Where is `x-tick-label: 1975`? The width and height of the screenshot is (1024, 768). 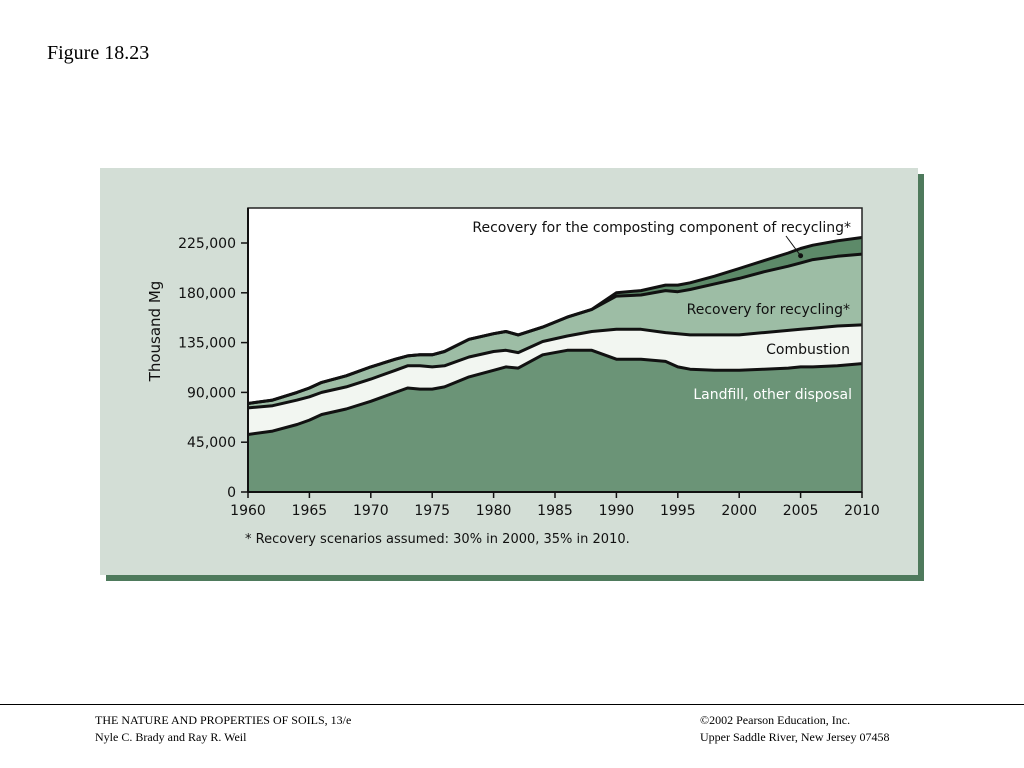
x-tick-label: 1975 is located at coordinates (432, 511).